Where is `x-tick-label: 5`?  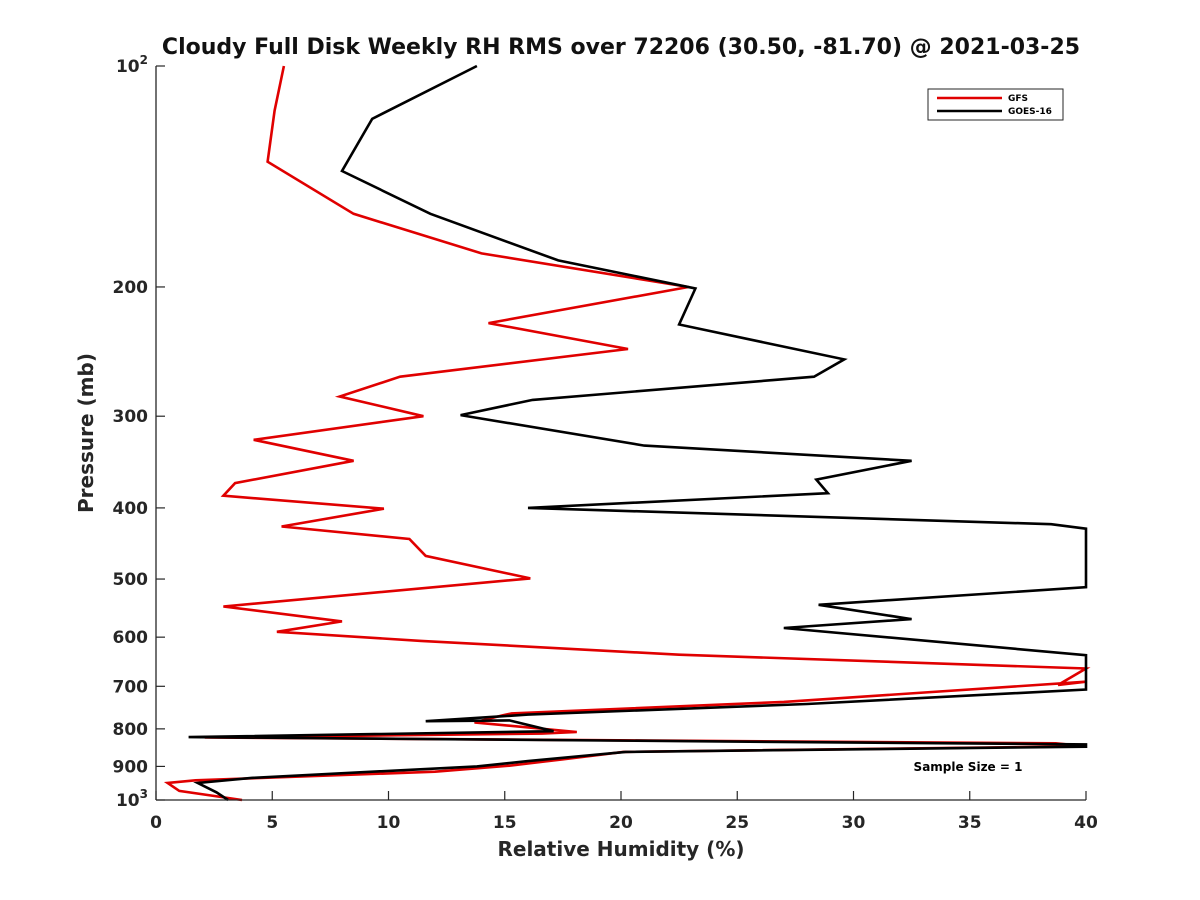 x-tick-label: 5 is located at coordinates (272, 823).